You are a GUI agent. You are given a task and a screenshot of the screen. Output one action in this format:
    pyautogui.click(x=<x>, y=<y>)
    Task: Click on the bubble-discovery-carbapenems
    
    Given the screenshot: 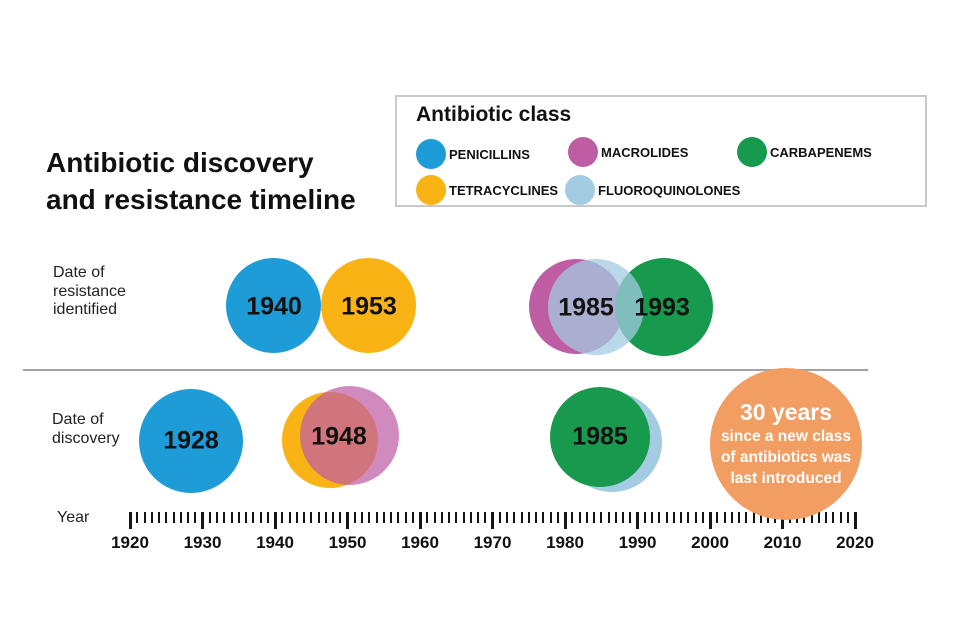 What is the action you would take?
    pyautogui.click(x=600, y=437)
    